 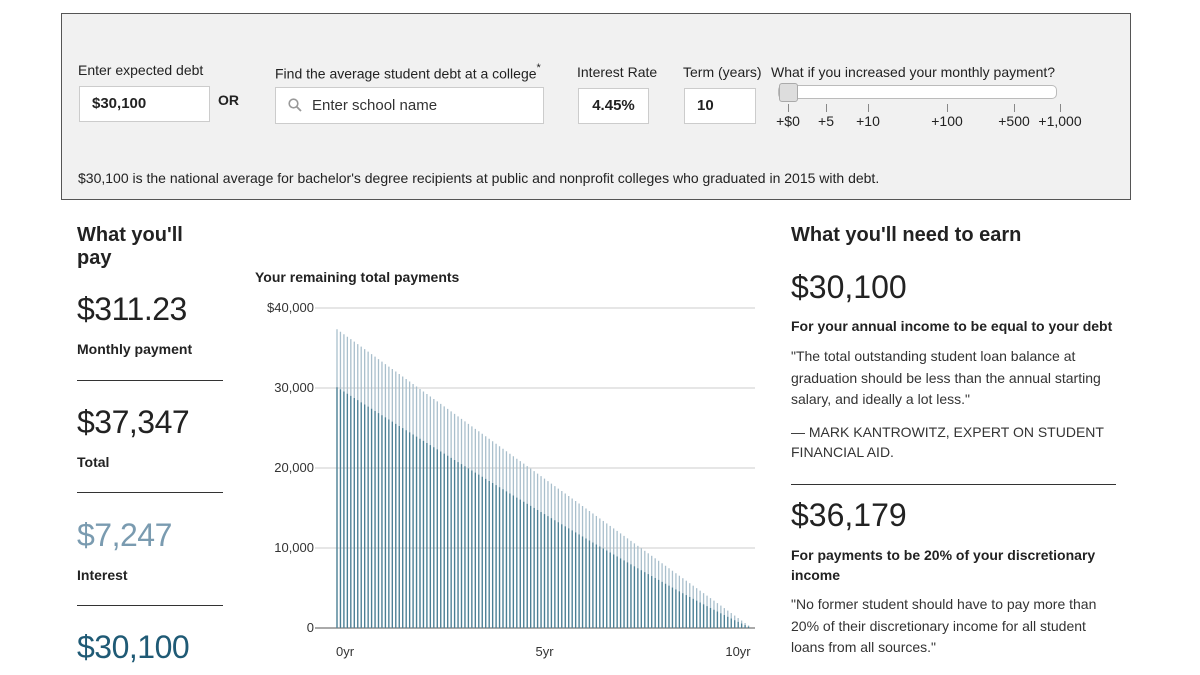 What do you see at coordinates (133, 647) in the screenshot?
I see `principal-value: $30,100` at bounding box center [133, 647].